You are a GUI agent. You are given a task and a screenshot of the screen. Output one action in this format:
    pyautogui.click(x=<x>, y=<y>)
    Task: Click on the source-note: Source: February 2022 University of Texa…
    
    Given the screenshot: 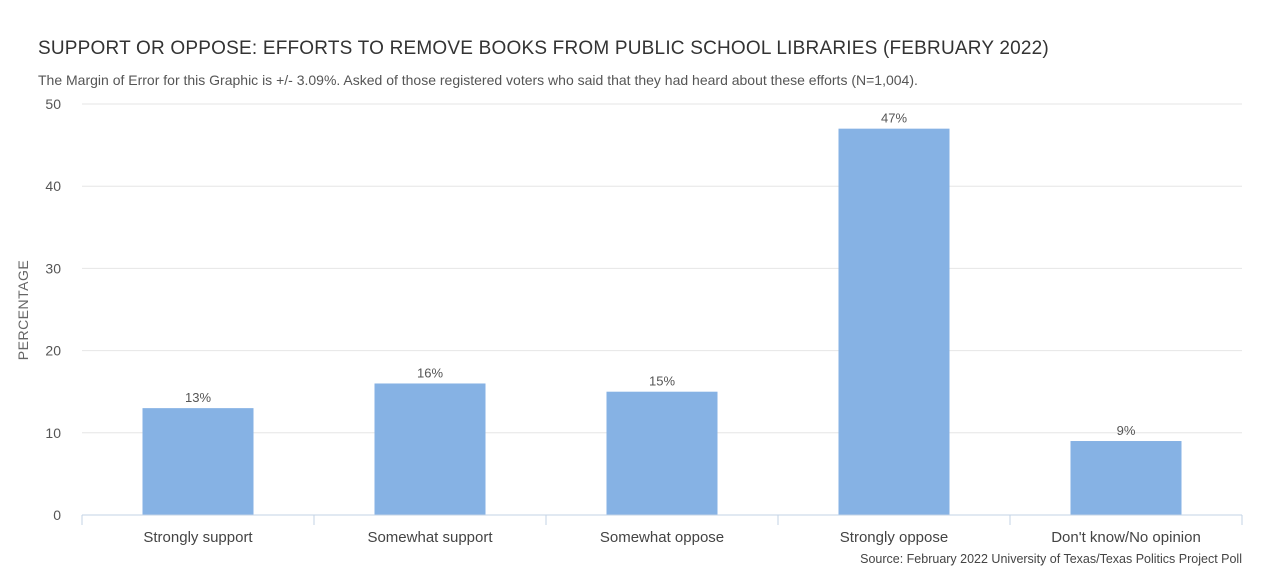 What is the action you would take?
    pyautogui.click(x=1051, y=559)
    